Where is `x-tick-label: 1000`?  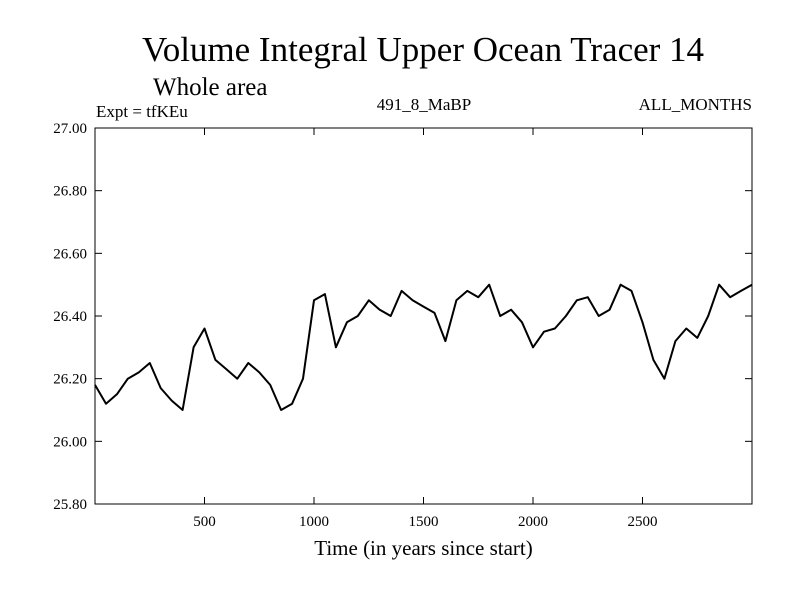
x-tick-label: 1000 is located at coordinates (314, 522).